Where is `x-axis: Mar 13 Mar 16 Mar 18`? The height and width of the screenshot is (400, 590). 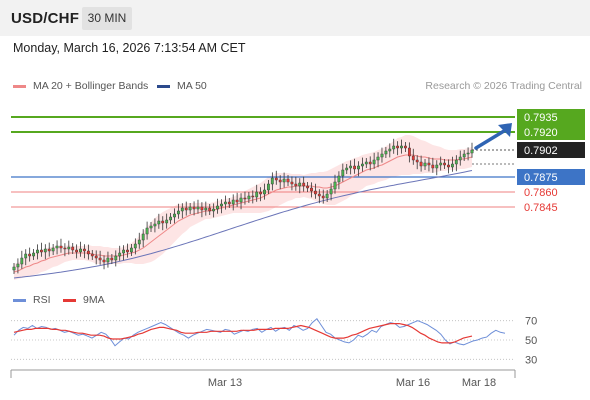
x-axis: Mar 13 Mar 16 Mar 18 is located at coordinates (263, 379).